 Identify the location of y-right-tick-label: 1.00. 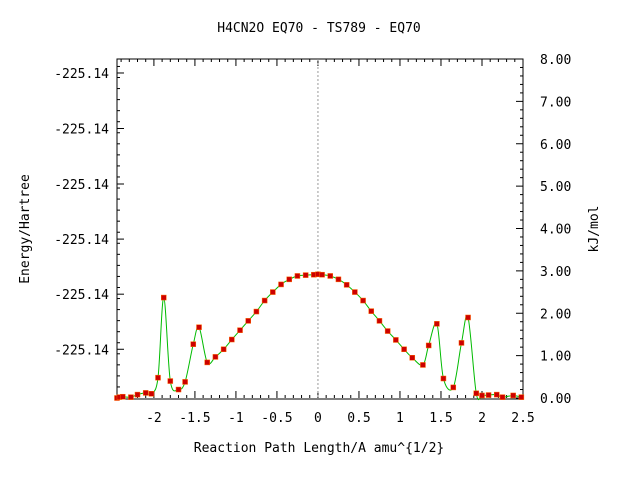
(555, 357).